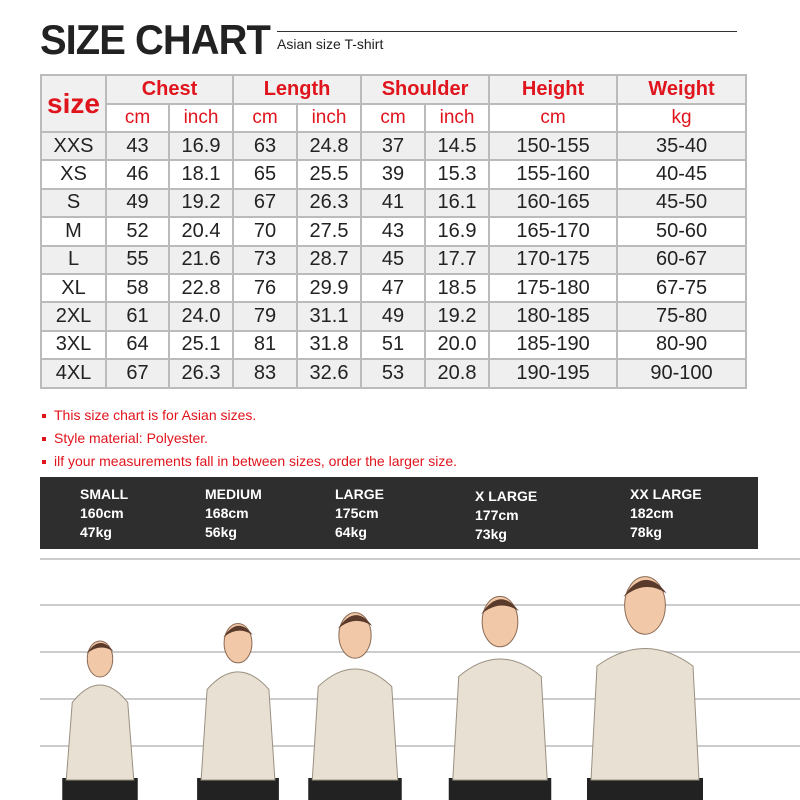 This screenshot has height=800, width=800. What do you see at coordinates (682, 373) in the screenshot?
I see `value-cell: 90-100` at bounding box center [682, 373].